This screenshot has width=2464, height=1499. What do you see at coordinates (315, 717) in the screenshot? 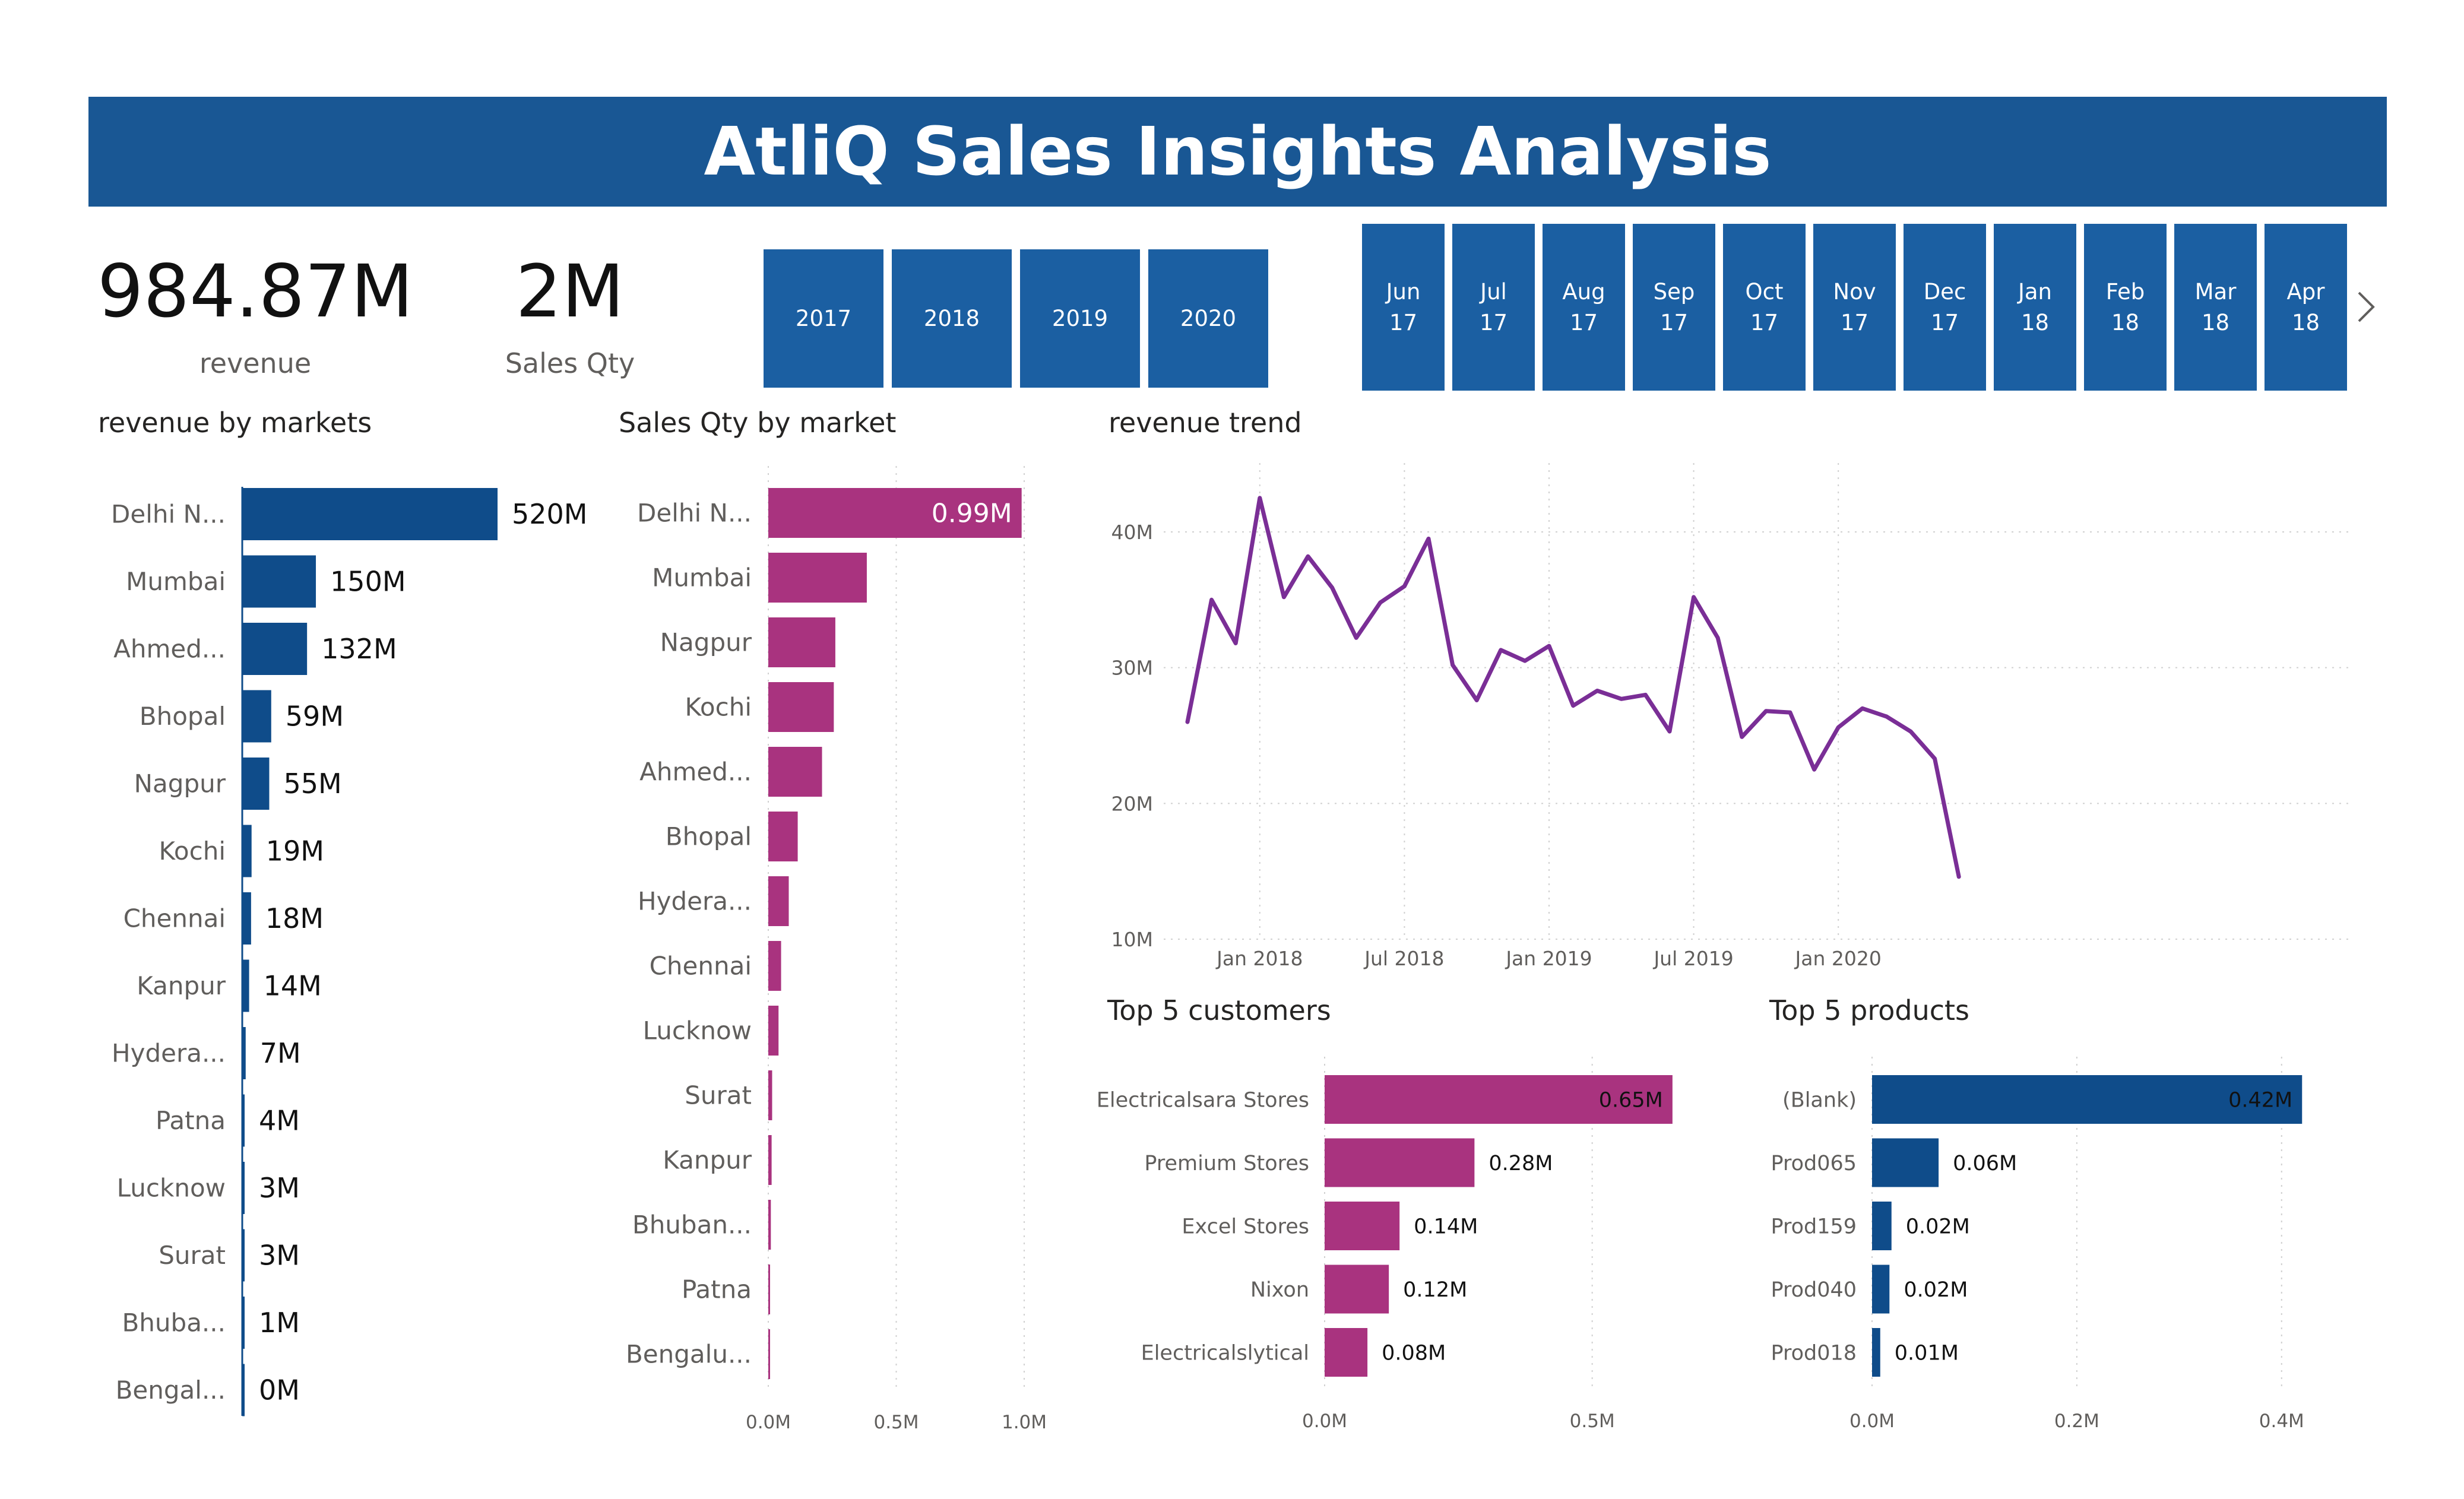
I see `revenue-market-data-label: 59M` at bounding box center [315, 717].